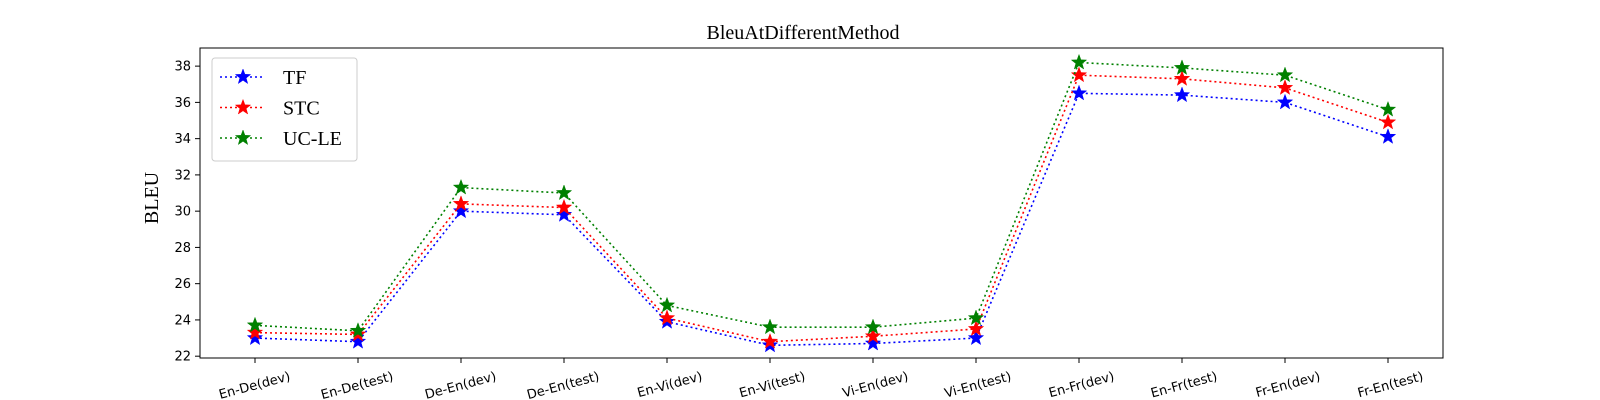 Image resolution: width=1600 pixels, height=400 pixels. Describe the element at coordinates (1390, 384) in the screenshot. I see `x-tick-label: Fr-En(test)` at that location.